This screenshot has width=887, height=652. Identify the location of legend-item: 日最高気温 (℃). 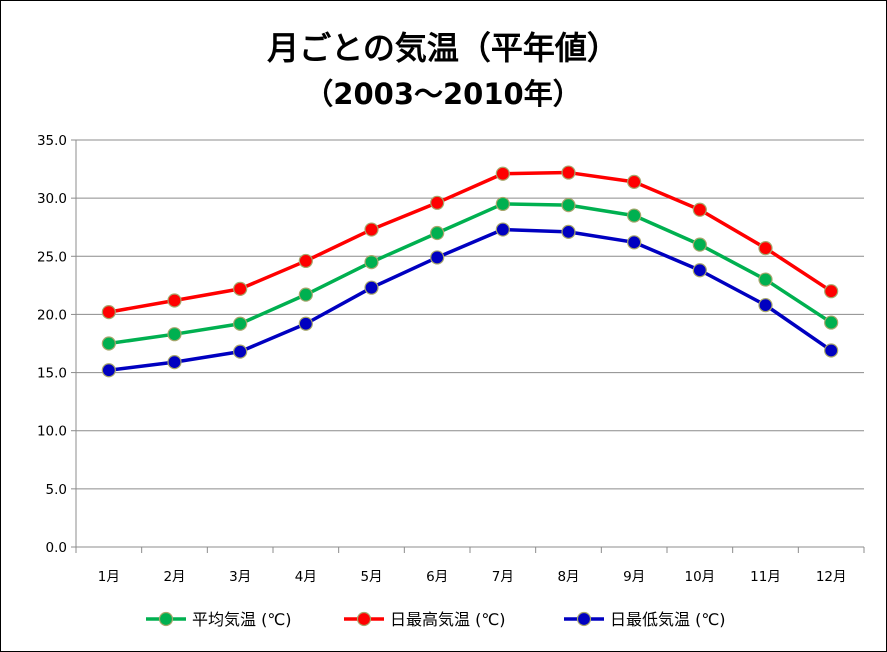
(425, 619).